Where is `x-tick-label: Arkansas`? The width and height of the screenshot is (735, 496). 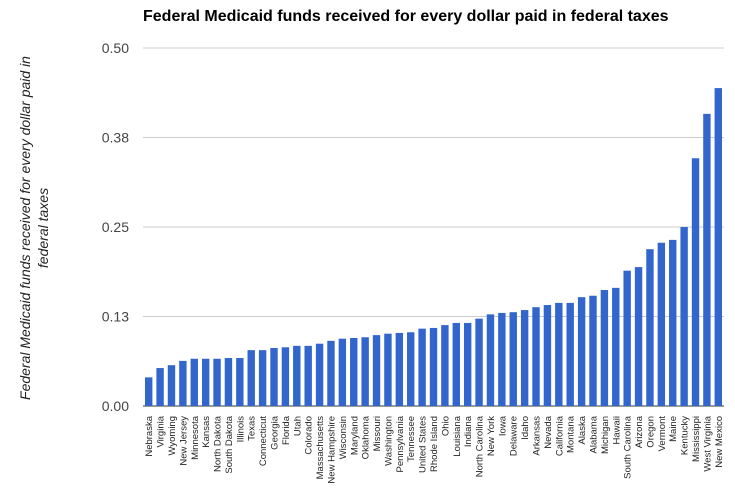 x-tick-label: Arkansas is located at coordinates (537, 436).